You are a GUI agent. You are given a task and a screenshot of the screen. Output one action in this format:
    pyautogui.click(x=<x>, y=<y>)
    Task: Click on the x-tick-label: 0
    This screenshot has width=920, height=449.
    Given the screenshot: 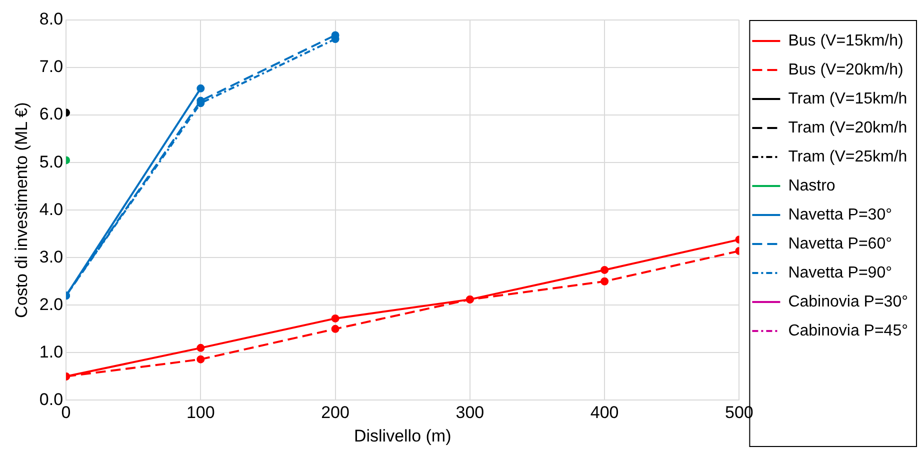 What is the action you would take?
    pyautogui.click(x=66, y=412)
    